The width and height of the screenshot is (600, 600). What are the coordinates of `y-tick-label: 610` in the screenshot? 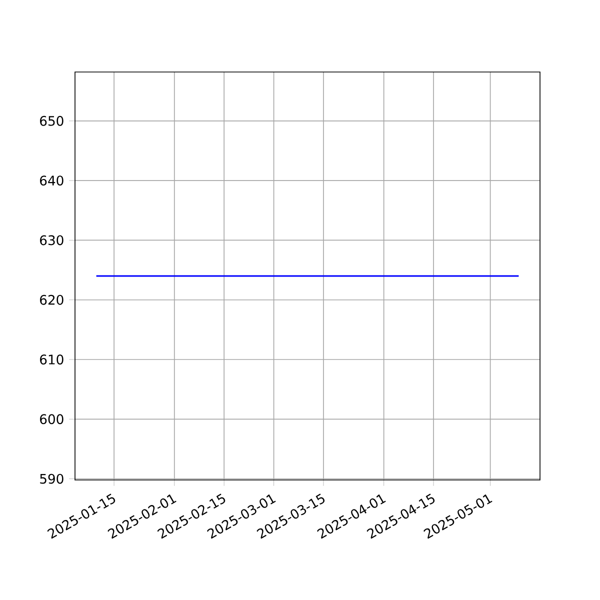 It's located at (52, 359).